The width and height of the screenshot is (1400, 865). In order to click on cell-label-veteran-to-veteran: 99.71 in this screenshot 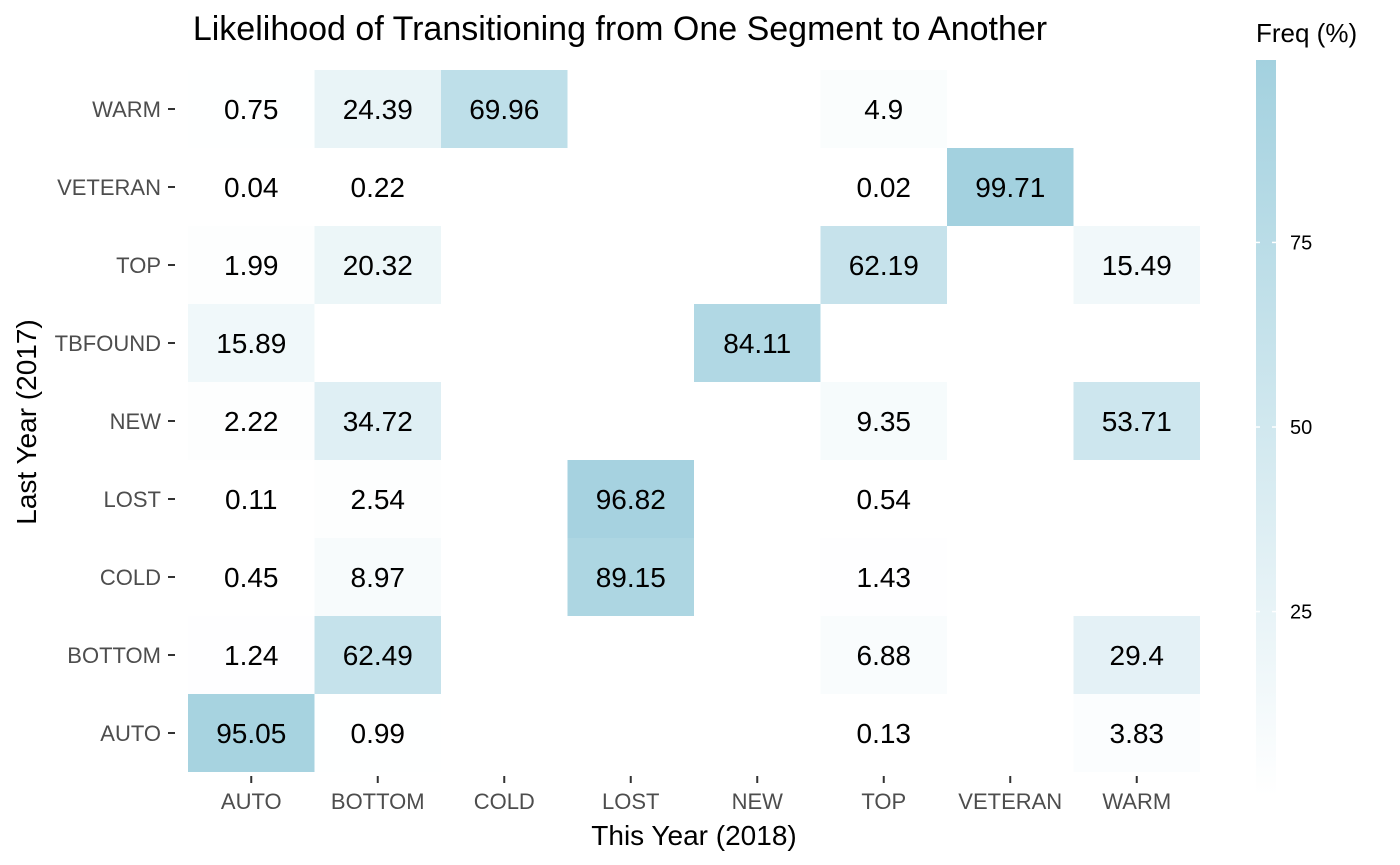, I will do `click(1010, 187)`.